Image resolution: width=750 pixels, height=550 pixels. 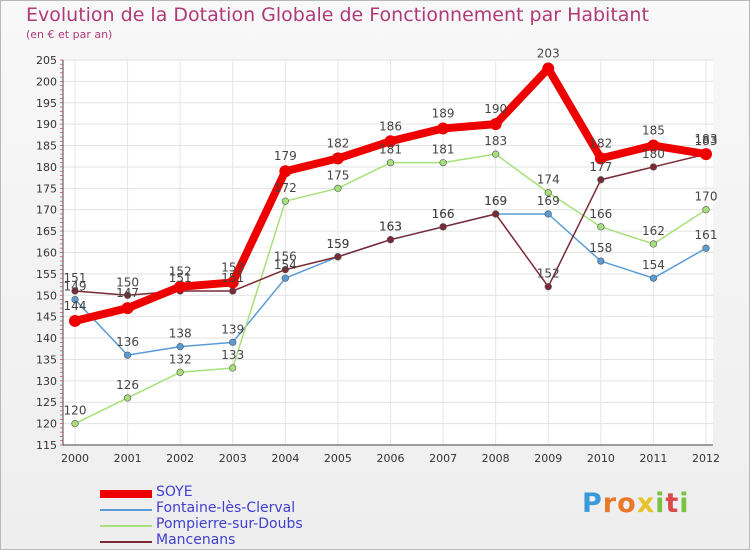 I want to click on y-tick-label: 170, so click(x=46, y=210).